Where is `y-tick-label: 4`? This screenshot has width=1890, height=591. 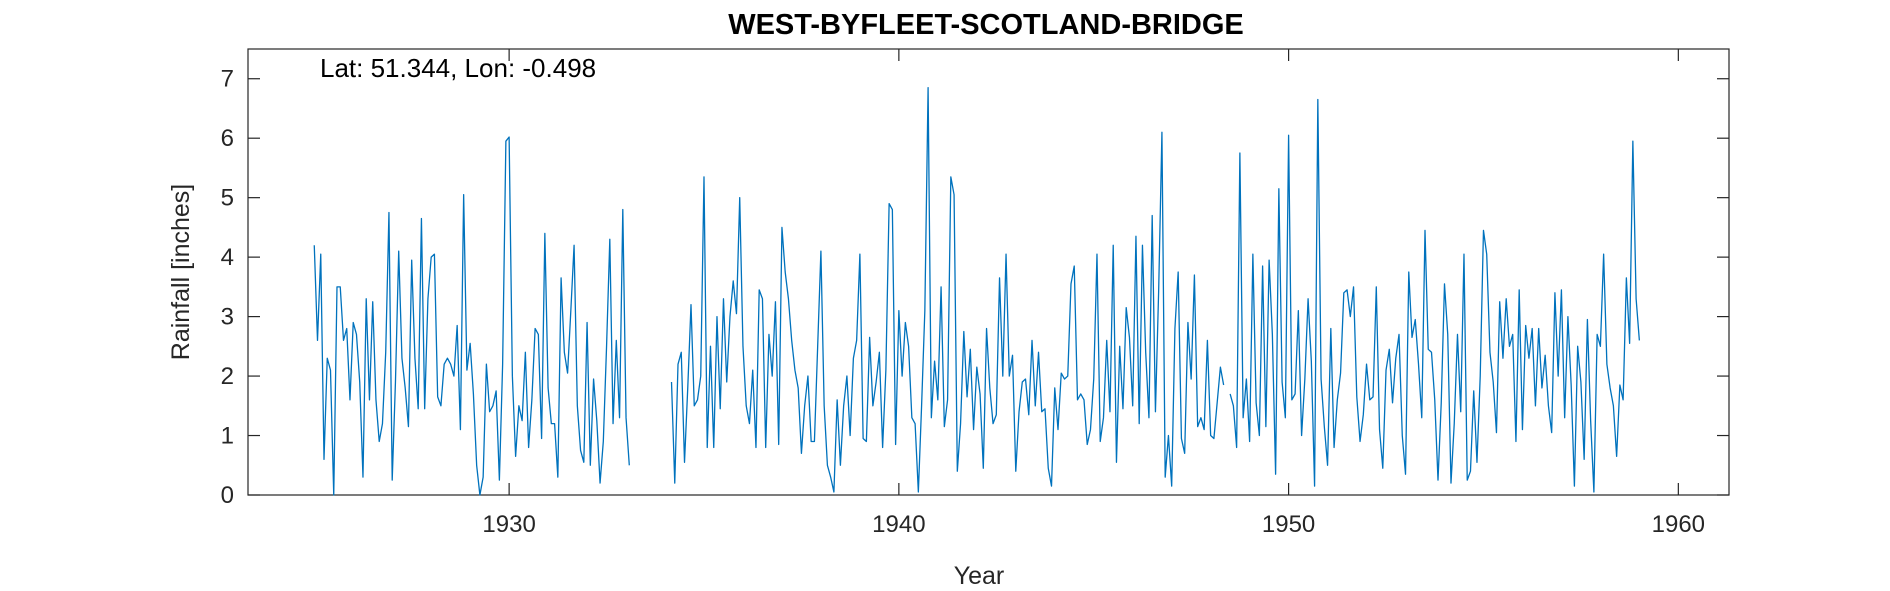
y-tick-label: 4 is located at coordinates (227, 257).